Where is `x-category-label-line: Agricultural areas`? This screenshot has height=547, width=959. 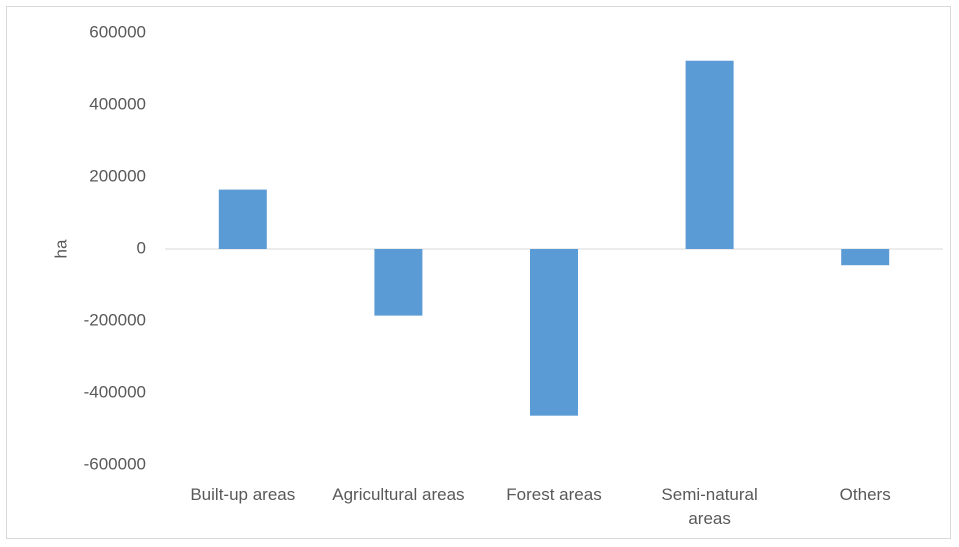
x-category-label-line: Agricultural areas is located at coordinates (398, 494).